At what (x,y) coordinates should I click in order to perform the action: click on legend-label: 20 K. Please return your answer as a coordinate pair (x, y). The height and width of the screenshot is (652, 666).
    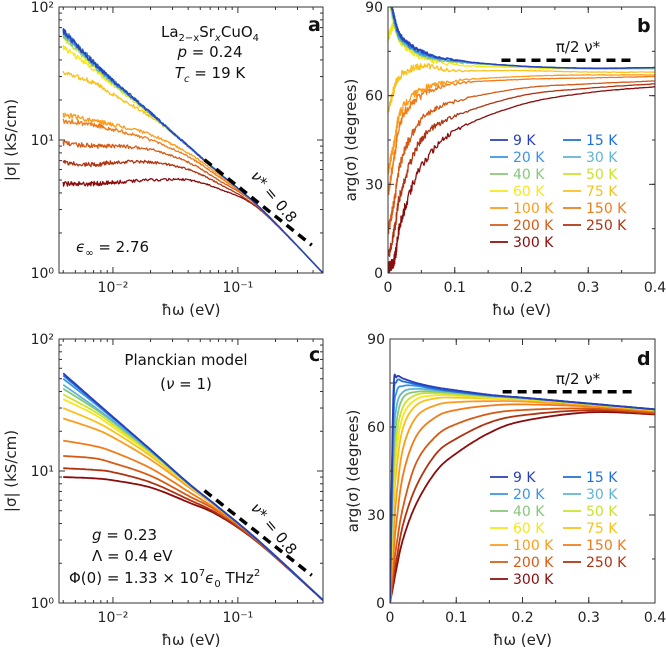
    Looking at the image, I should click on (529, 495).